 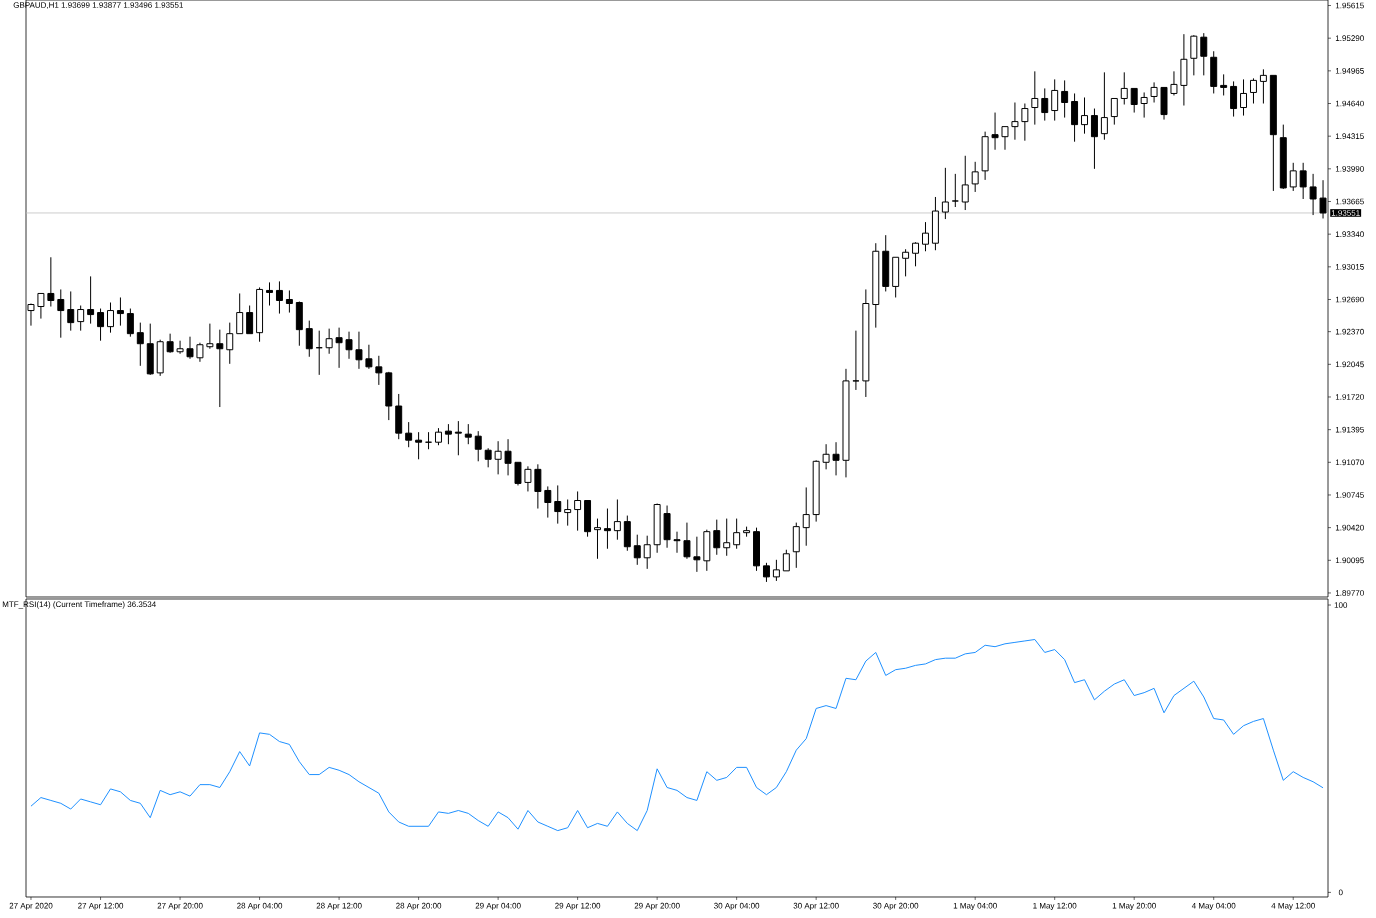 What do you see at coordinates (1349, 71) in the screenshot?
I see `y-tick-label: 1.94965` at bounding box center [1349, 71].